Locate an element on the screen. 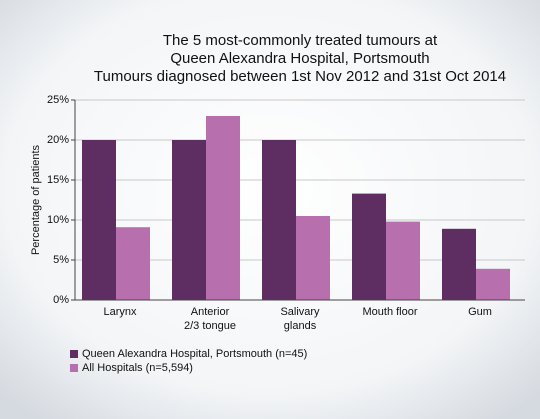  y-tick-label: 15% is located at coordinates (58, 180).